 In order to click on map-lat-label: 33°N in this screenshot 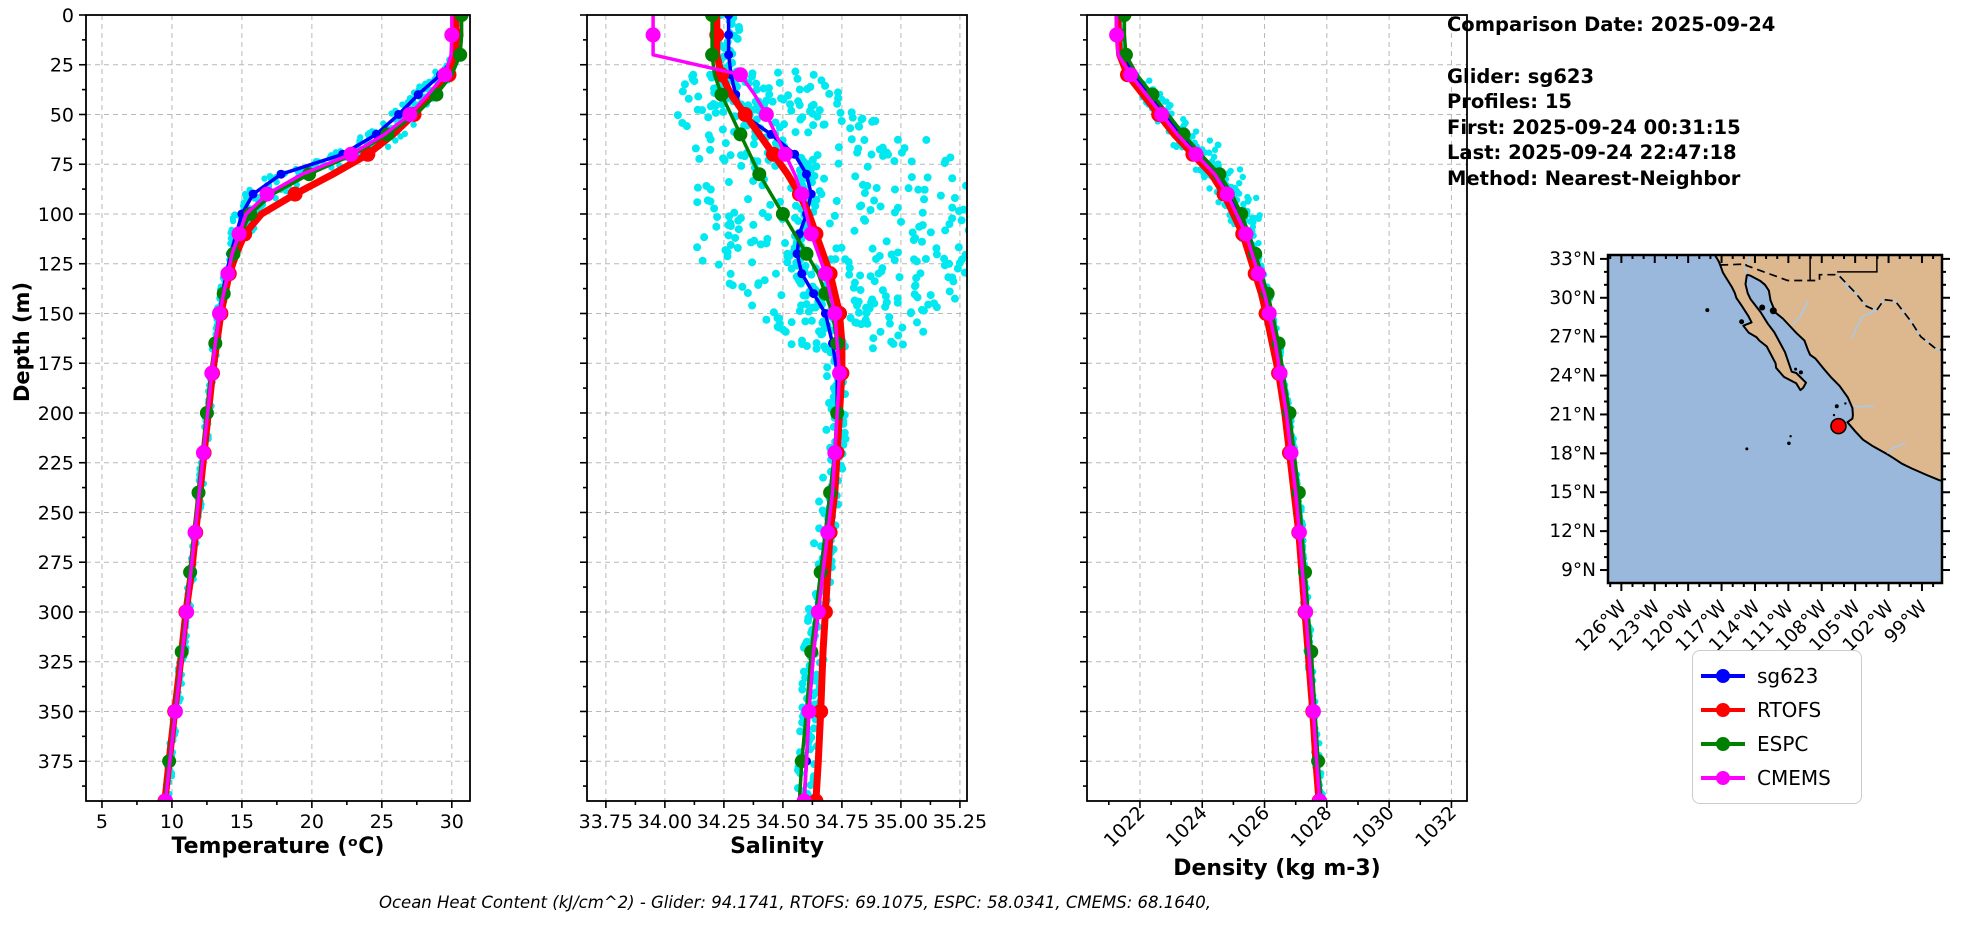, I will do `click(1572, 259)`.